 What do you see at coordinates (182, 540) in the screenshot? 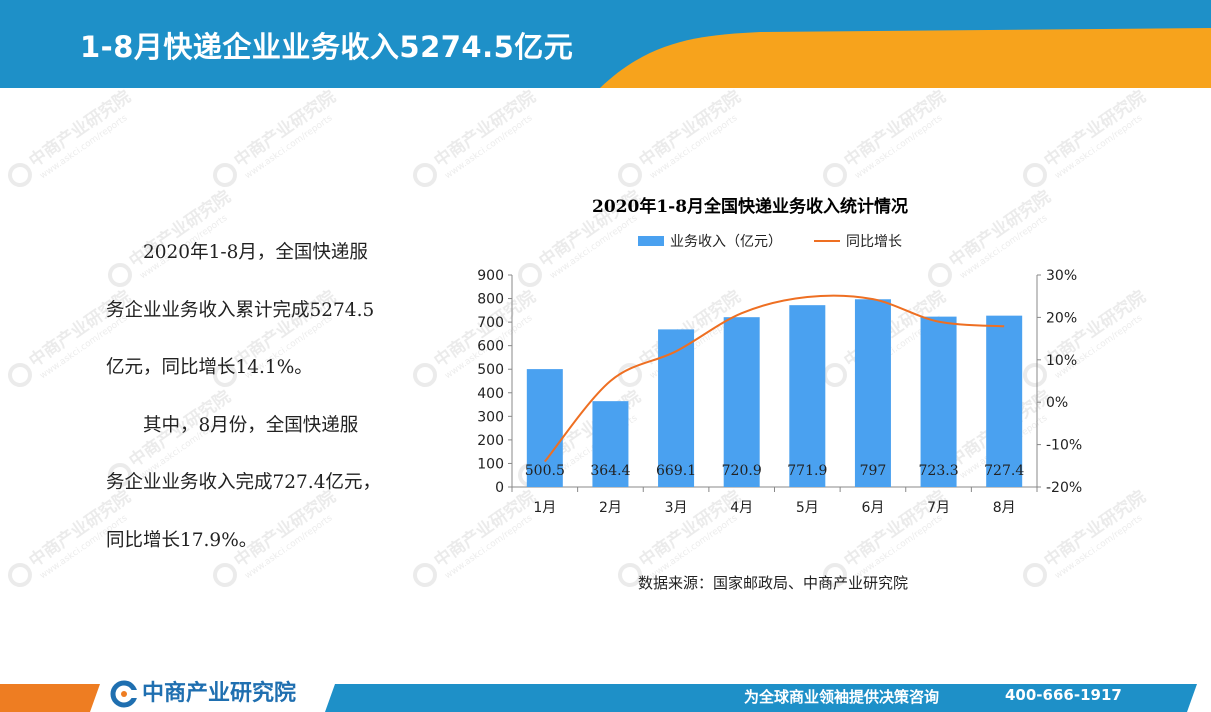
I see `summary-line: 同比增长17.9%。` at bounding box center [182, 540].